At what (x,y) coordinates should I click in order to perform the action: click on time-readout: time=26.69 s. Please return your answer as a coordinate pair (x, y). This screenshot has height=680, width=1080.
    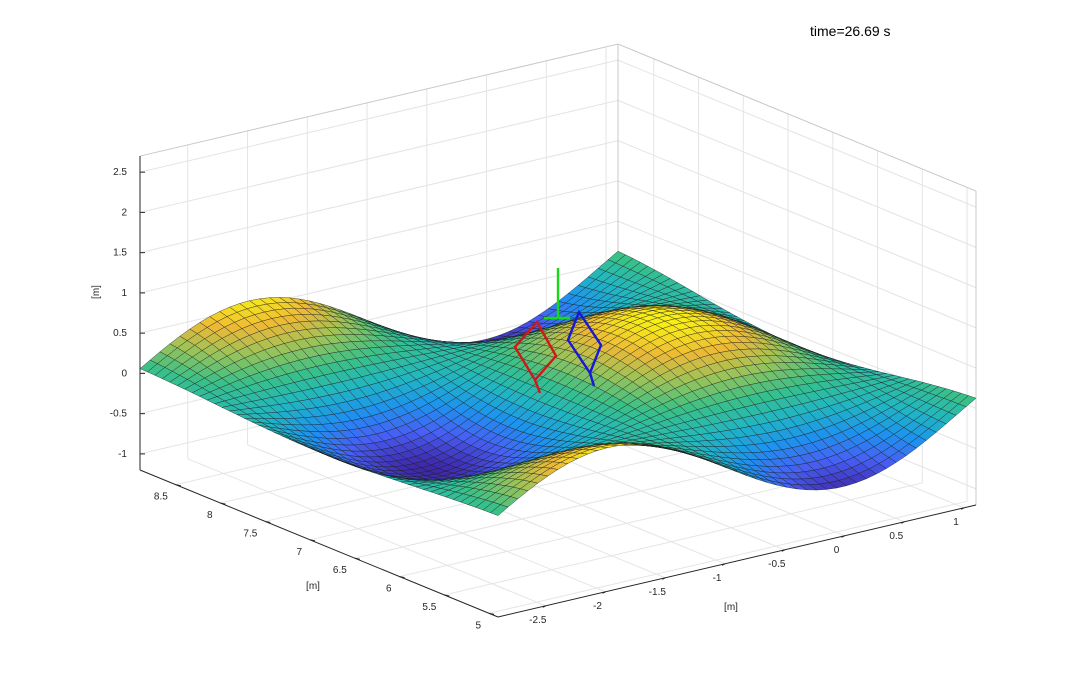
    Looking at the image, I should click on (850, 31).